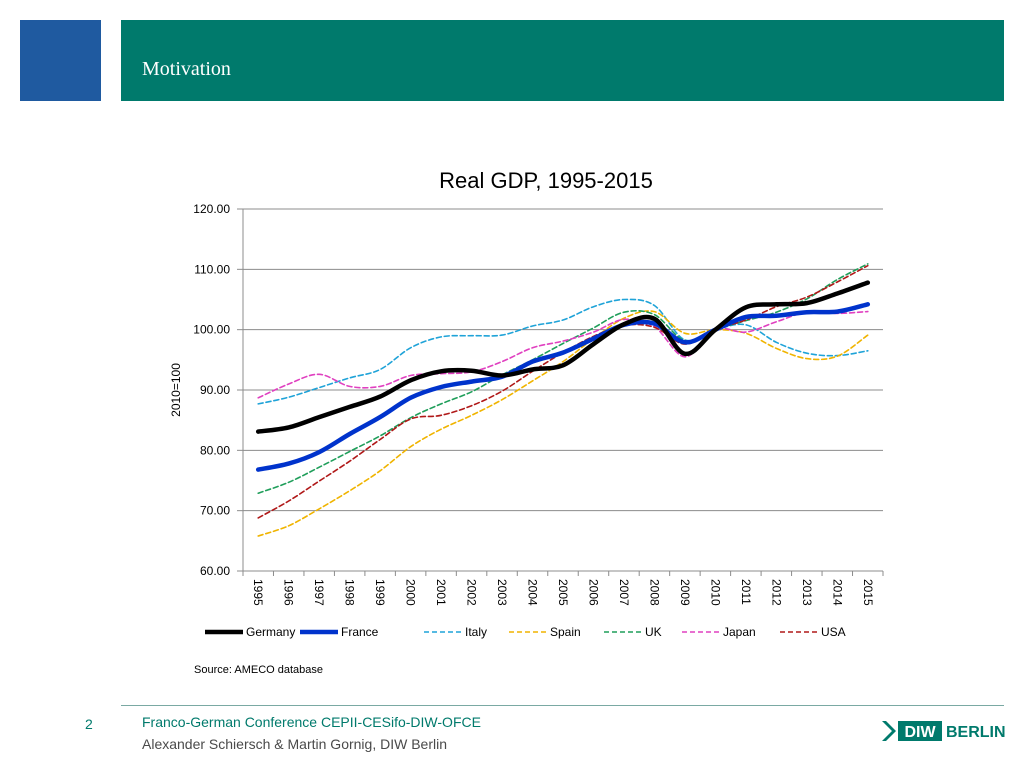 Image resolution: width=1024 pixels, height=768 pixels. What do you see at coordinates (653, 632) in the screenshot?
I see `legend-label-uk: UK` at bounding box center [653, 632].